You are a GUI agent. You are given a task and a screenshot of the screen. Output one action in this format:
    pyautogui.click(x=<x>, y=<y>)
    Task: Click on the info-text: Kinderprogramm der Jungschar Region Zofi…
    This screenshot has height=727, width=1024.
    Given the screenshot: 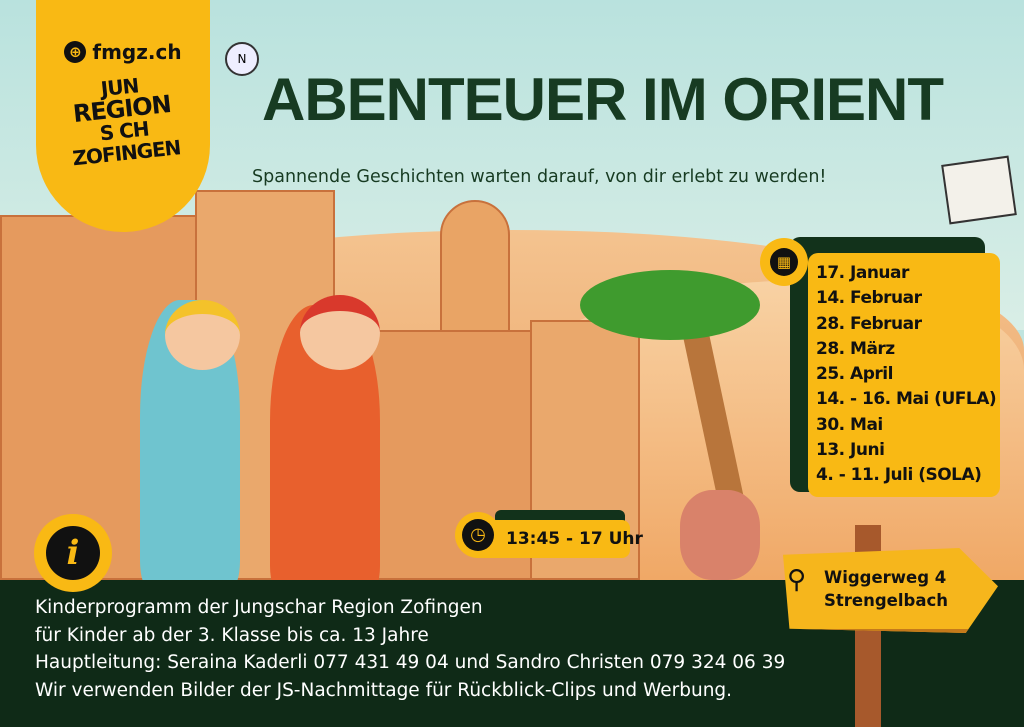 What is the action you would take?
    pyautogui.click(x=410, y=649)
    